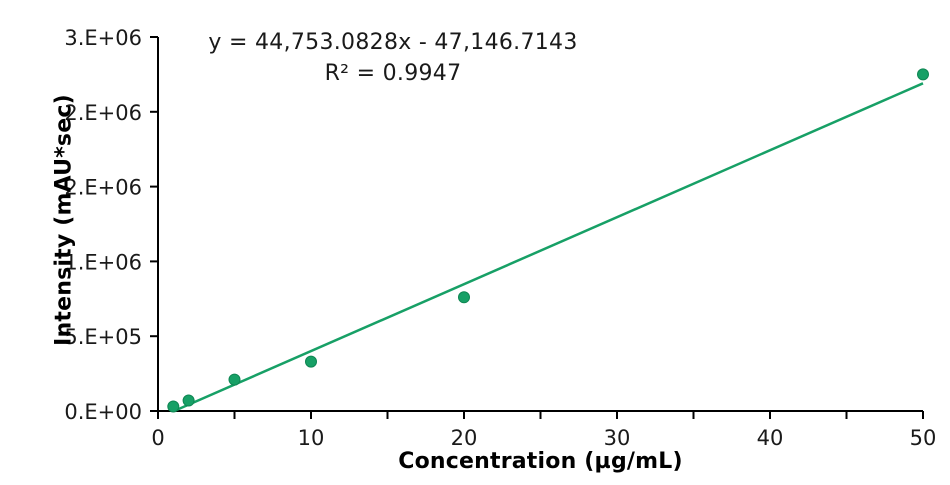  Describe the element at coordinates (103, 262) in the screenshot. I see `y-tick-label: 1.E+06` at that location.